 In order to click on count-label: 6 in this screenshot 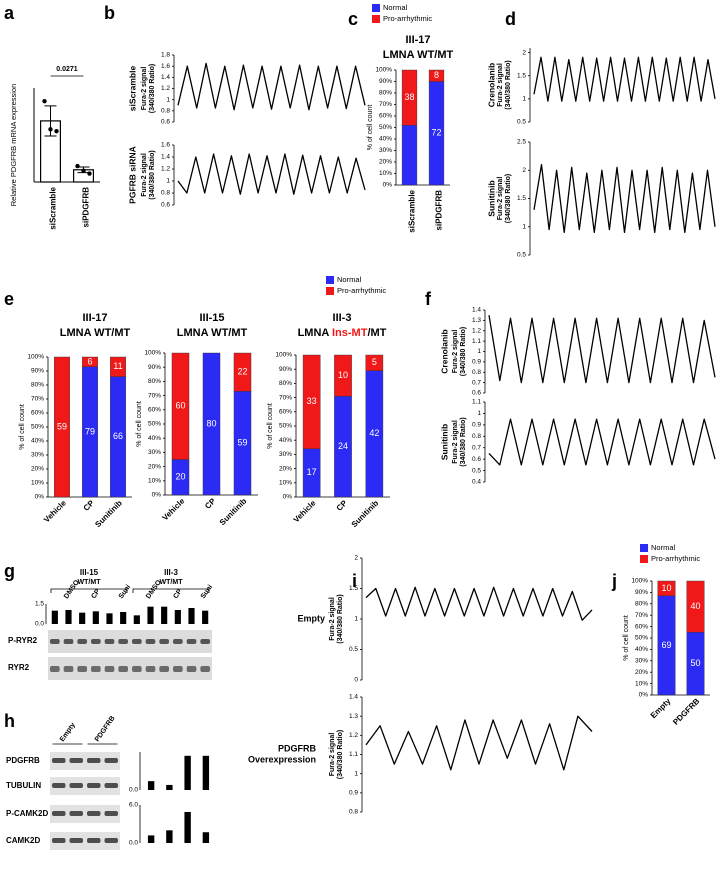, I will do `click(89, 361)`.